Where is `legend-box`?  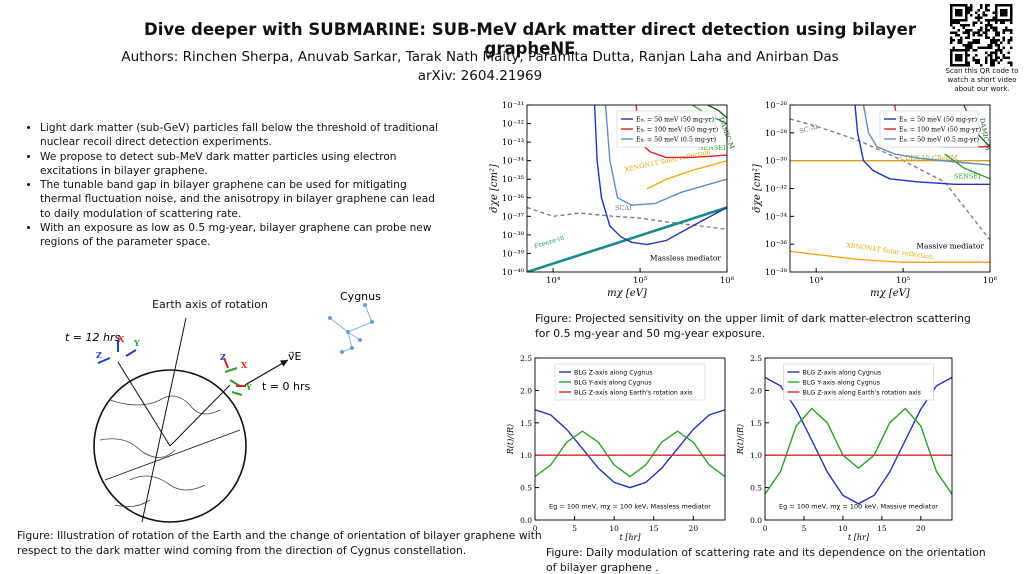 legend-box is located at coordinates (666, 129).